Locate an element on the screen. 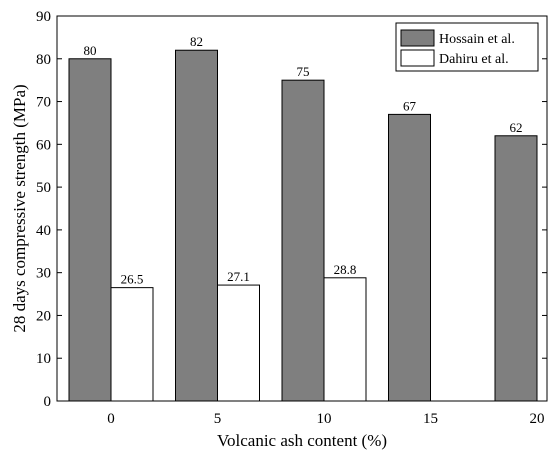  x-tick-label: 0 is located at coordinates (111, 419).